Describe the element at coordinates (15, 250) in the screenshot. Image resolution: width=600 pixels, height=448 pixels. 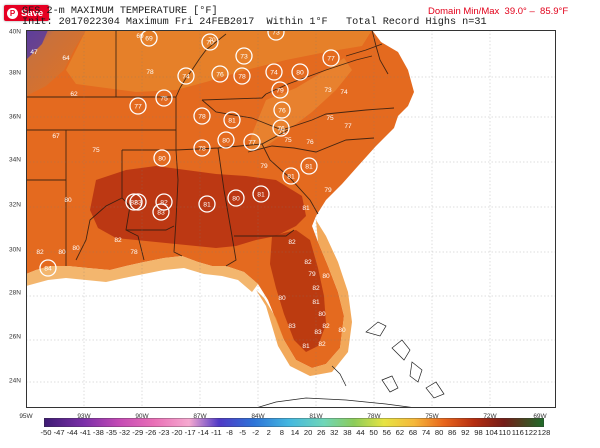
I see `latitude-label: 30N` at that location.